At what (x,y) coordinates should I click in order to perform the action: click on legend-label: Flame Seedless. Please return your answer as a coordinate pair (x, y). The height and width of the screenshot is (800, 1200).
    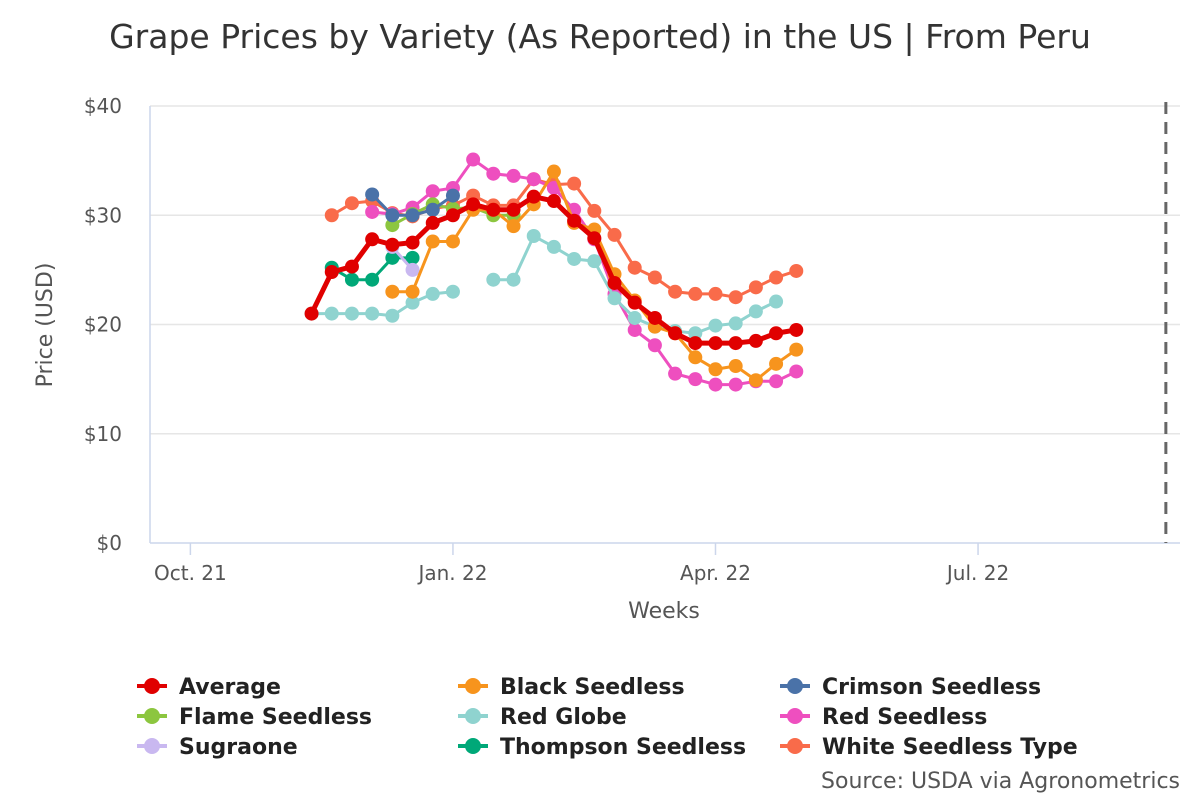
    Looking at the image, I should click on (275, 717).